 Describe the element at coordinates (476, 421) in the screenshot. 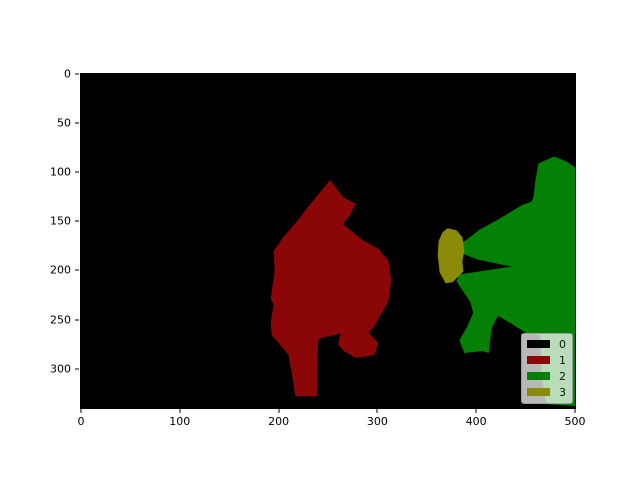

I see `x-tick-label-400: 400` at that location.